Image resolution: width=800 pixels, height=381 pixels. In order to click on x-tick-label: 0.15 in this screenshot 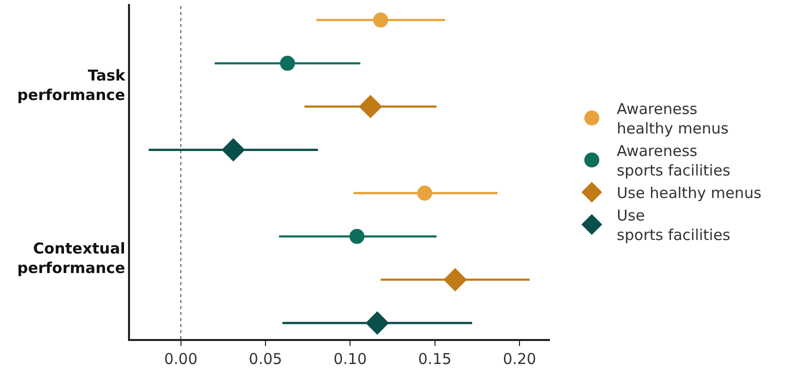, I will do `click(435, 359)`.